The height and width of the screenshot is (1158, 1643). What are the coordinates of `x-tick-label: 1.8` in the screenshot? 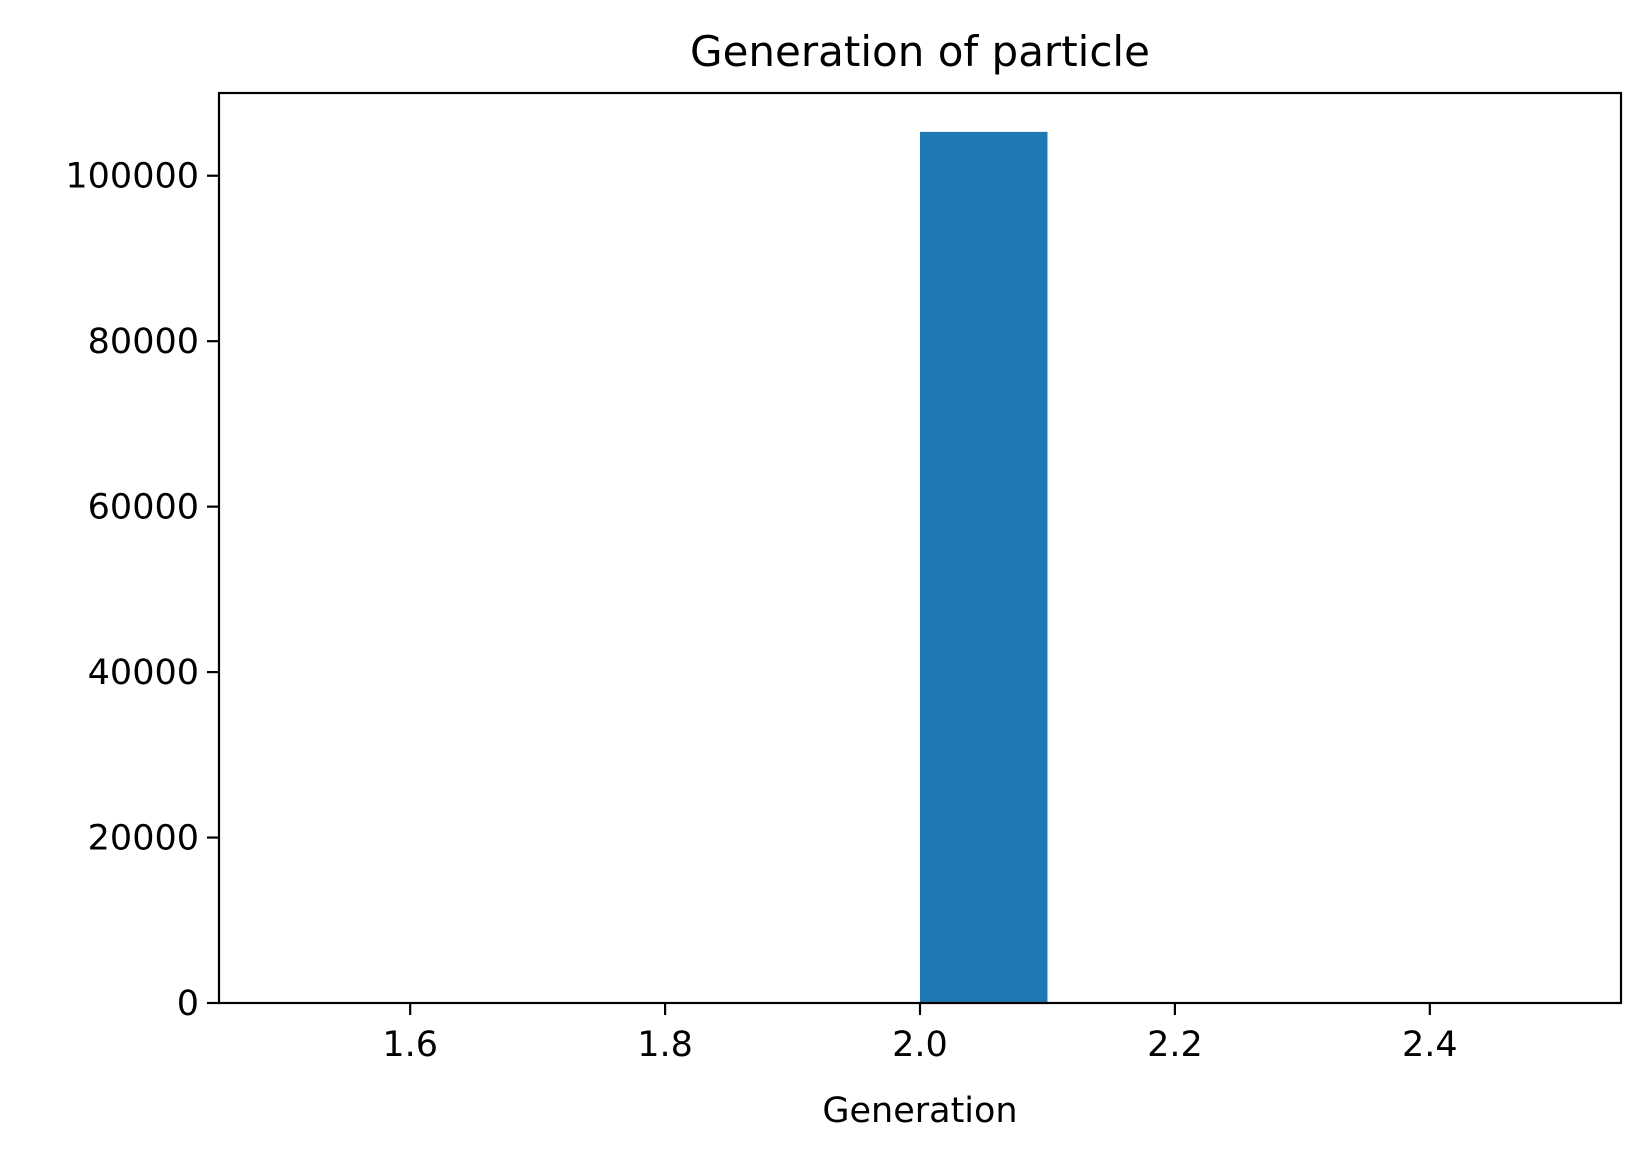 It's located at (665, 1045).